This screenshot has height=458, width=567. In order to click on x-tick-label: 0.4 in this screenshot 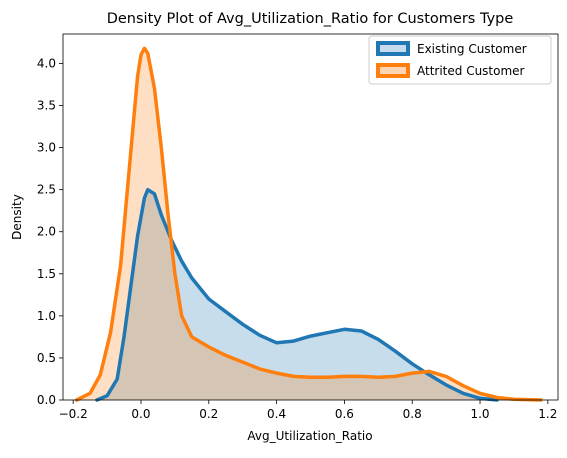, I will do `click(276, 414)`.